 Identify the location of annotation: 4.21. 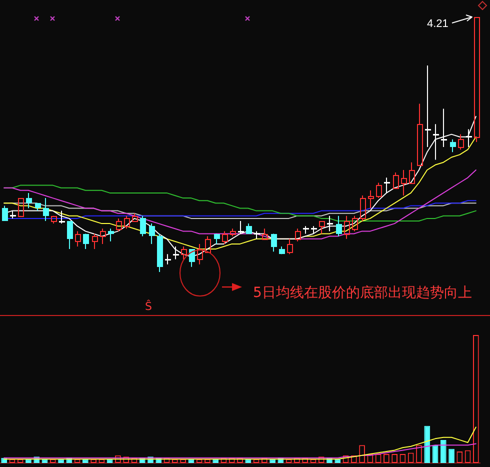
(437, 24).